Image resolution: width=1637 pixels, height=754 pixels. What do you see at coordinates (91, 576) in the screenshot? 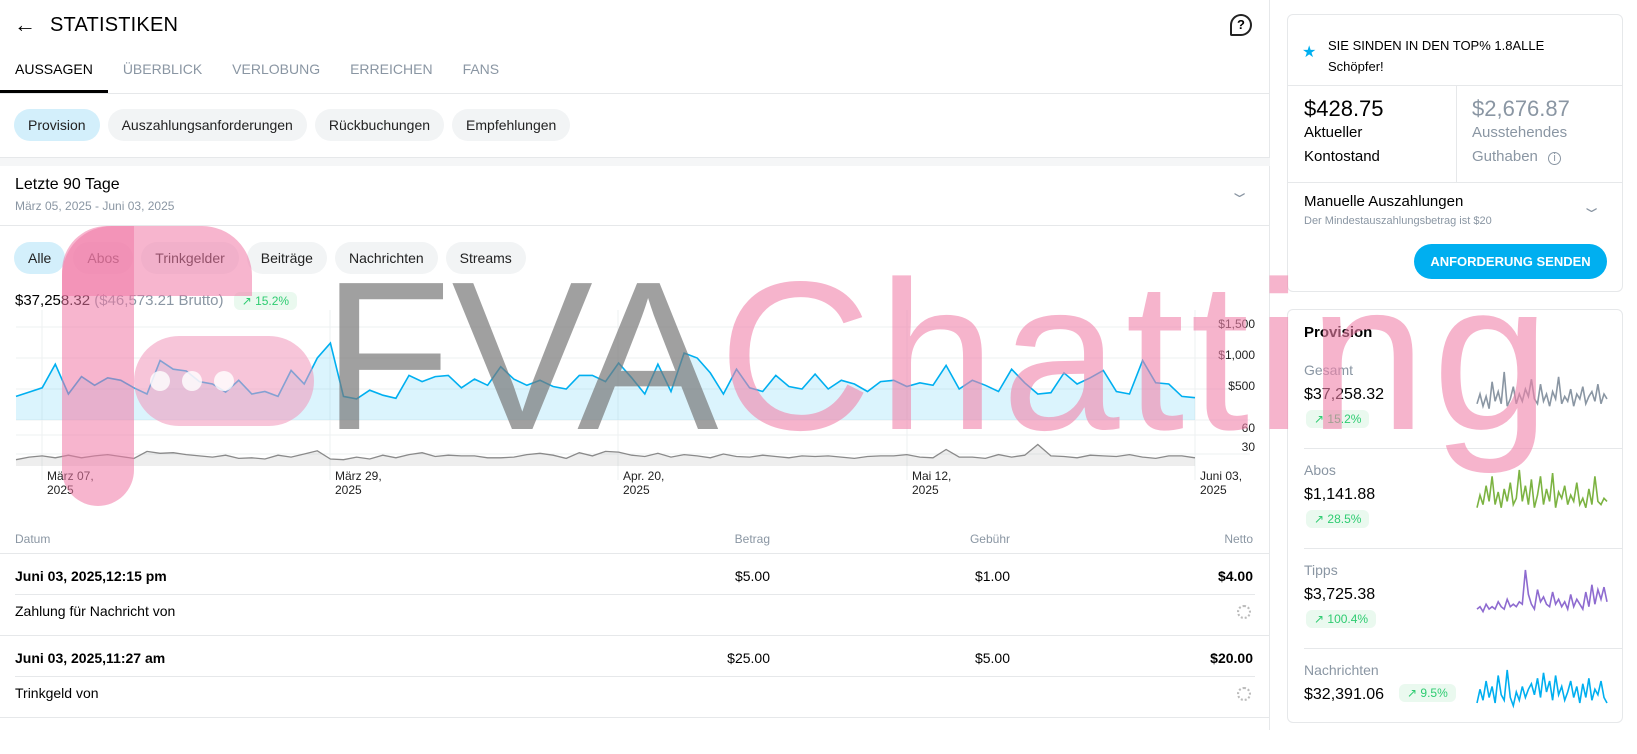
I see `row-date: Juni 03, 2025,12:15 pm` at bounding box center [91, 576].